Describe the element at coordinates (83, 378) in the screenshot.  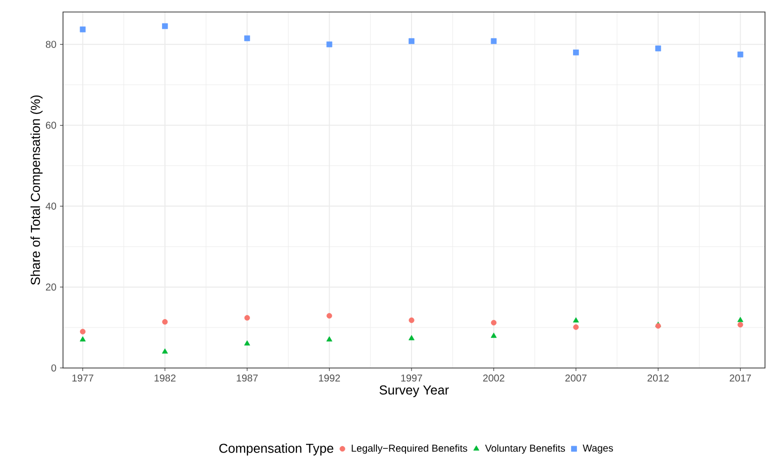
I see `x-tick-label: 1977` at that location.